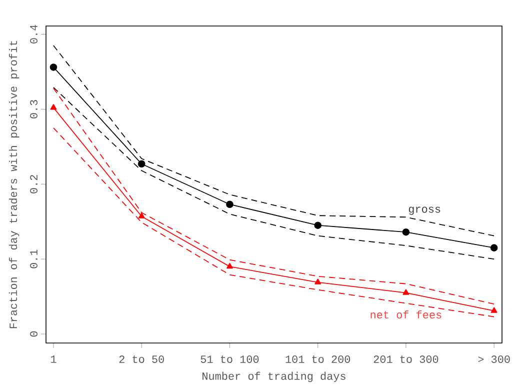 The height and width of the screenshot is (391, 529). Describe the element at coordinates (34, 34) in the screenshot. I see `y-tick-label: 0.4` at that location.